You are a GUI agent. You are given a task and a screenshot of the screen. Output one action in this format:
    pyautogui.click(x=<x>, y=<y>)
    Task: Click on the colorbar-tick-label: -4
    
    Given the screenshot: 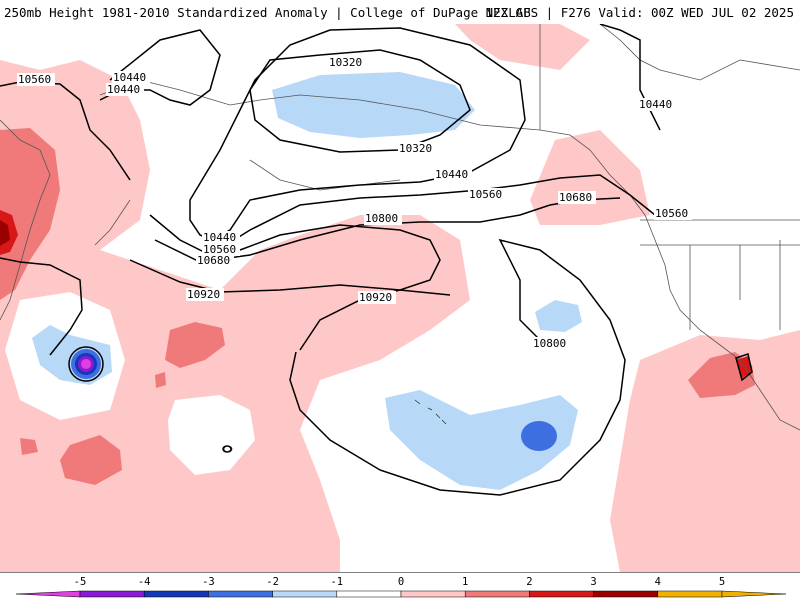 What is the action you would take?
    pyautogui.click(x=144, y=582)
    